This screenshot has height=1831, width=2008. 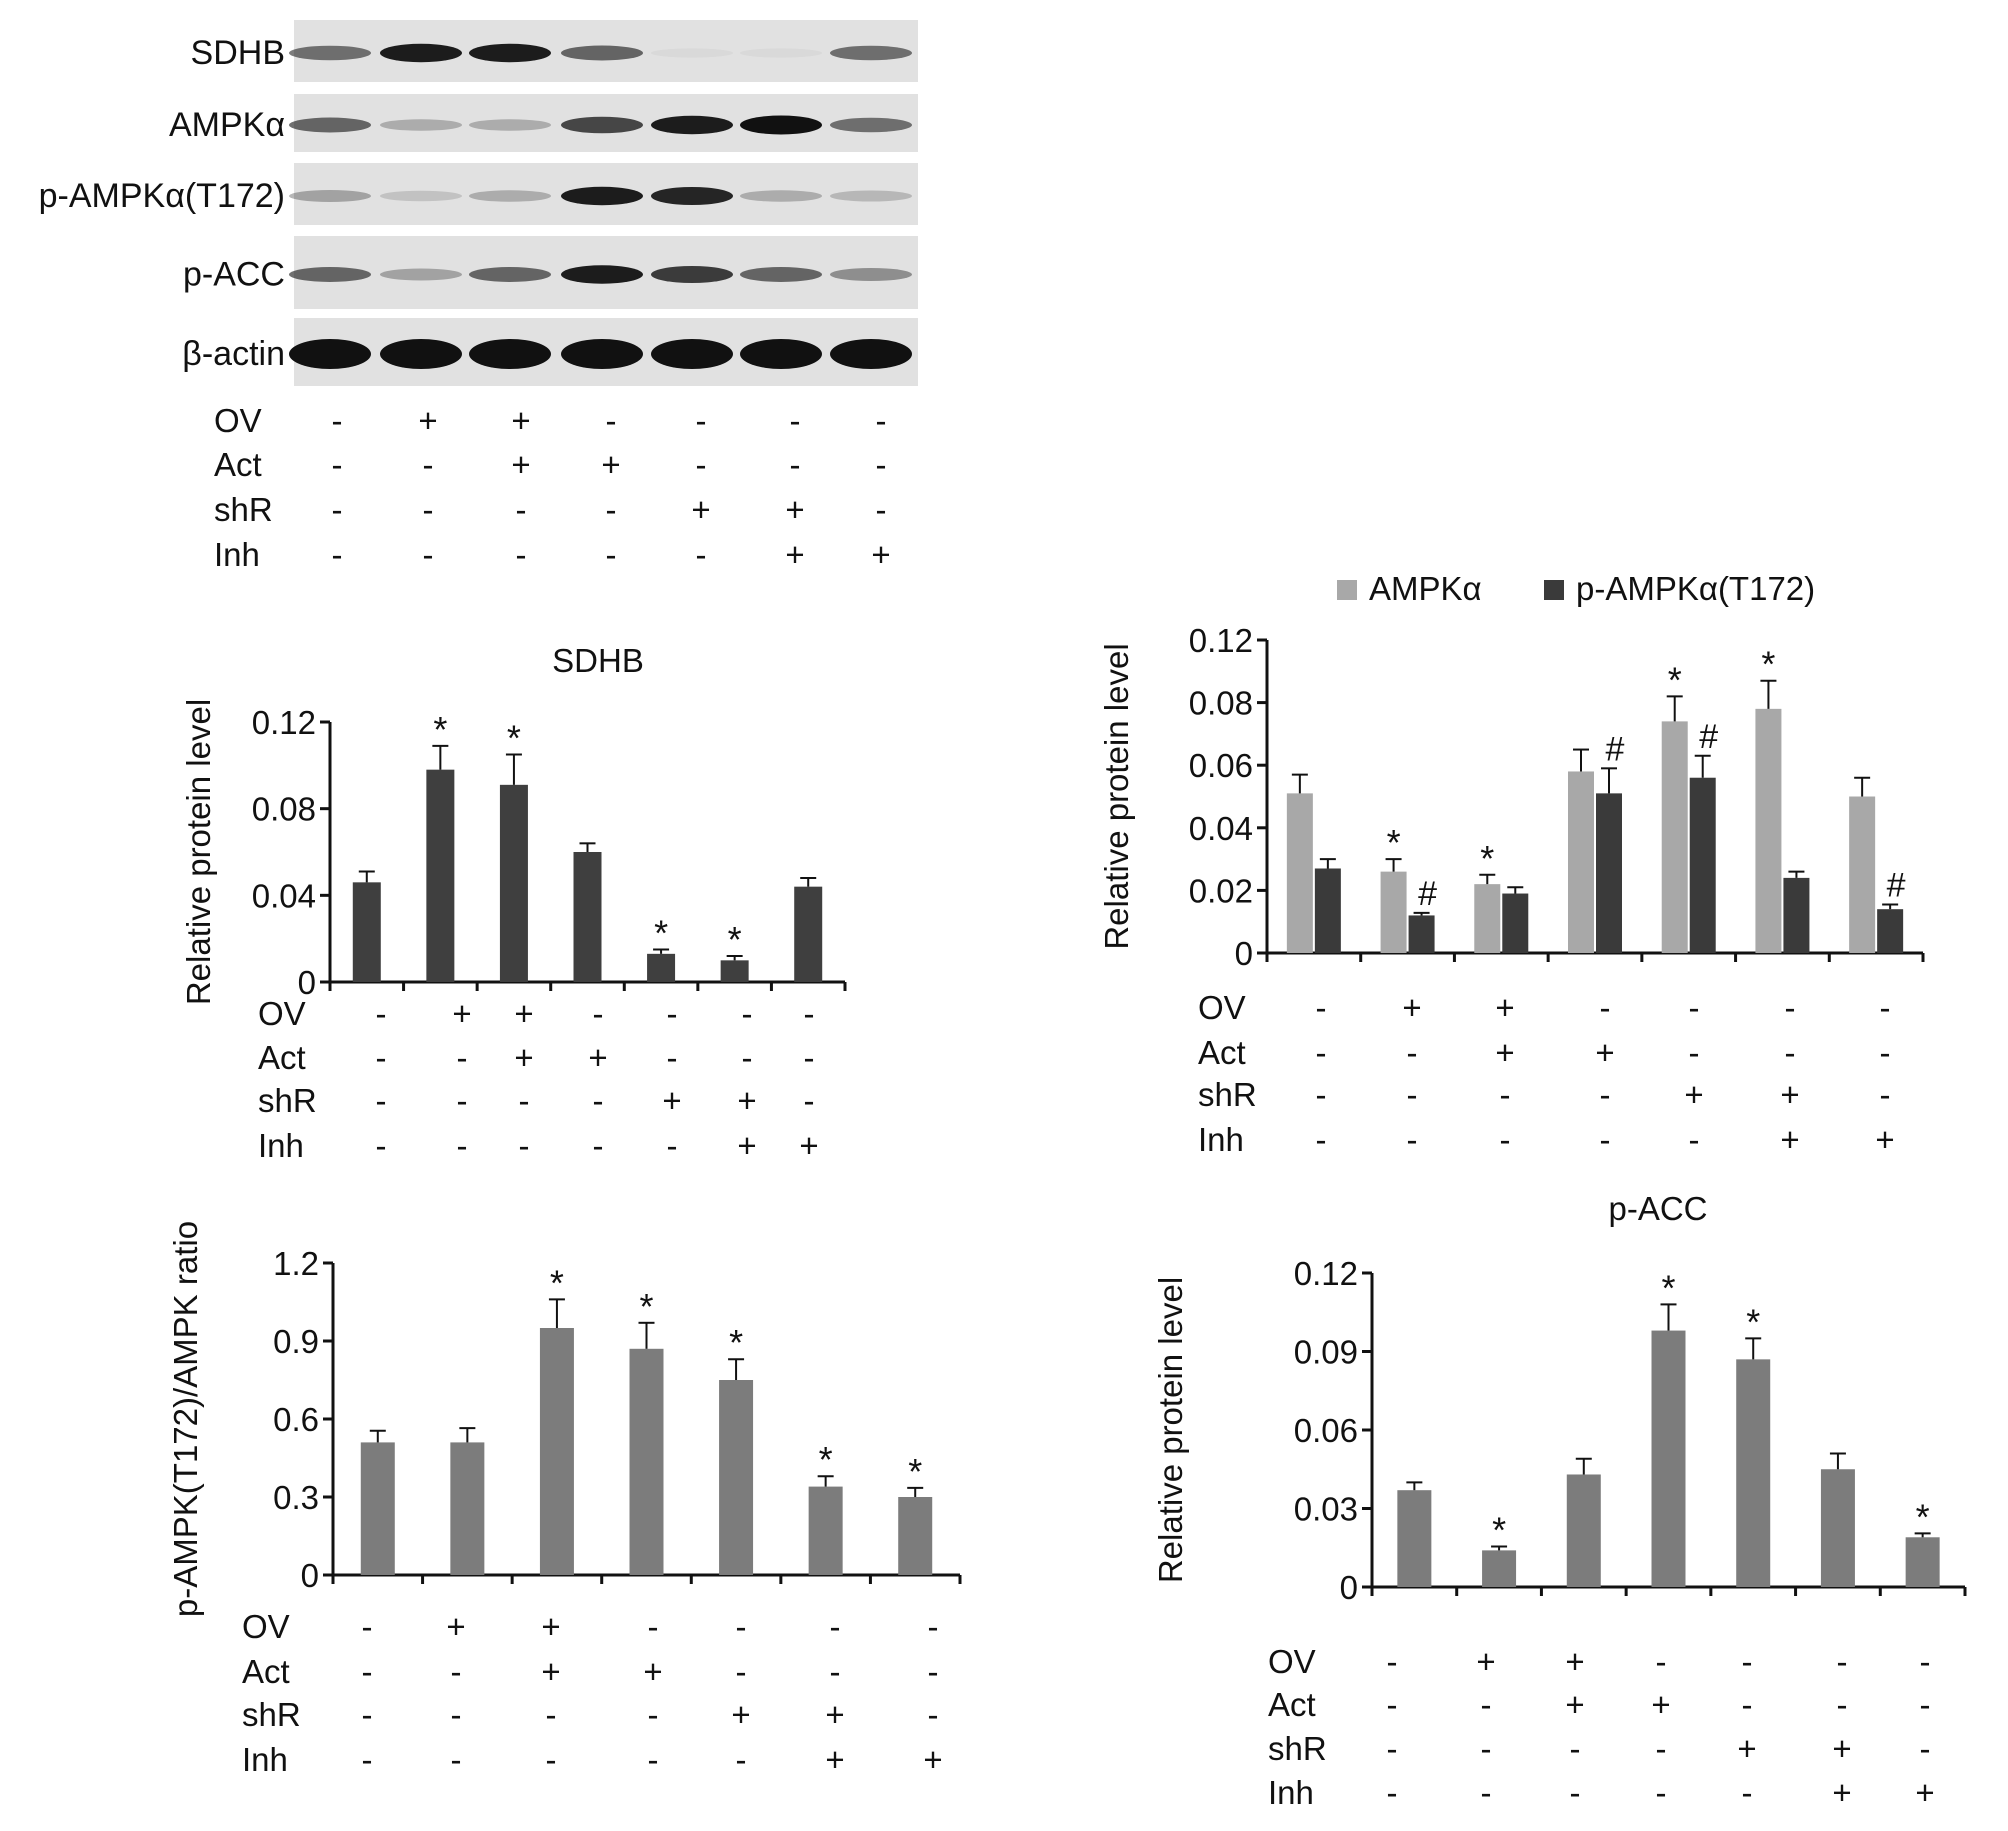 I want to click on condition-label: Inh, so click(x=237, y=554).